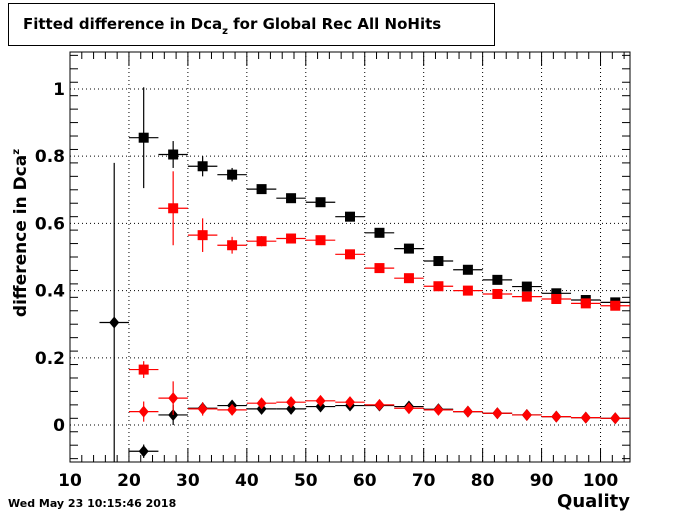  I want to click on x-tick-label: 20, so click(129, 481).